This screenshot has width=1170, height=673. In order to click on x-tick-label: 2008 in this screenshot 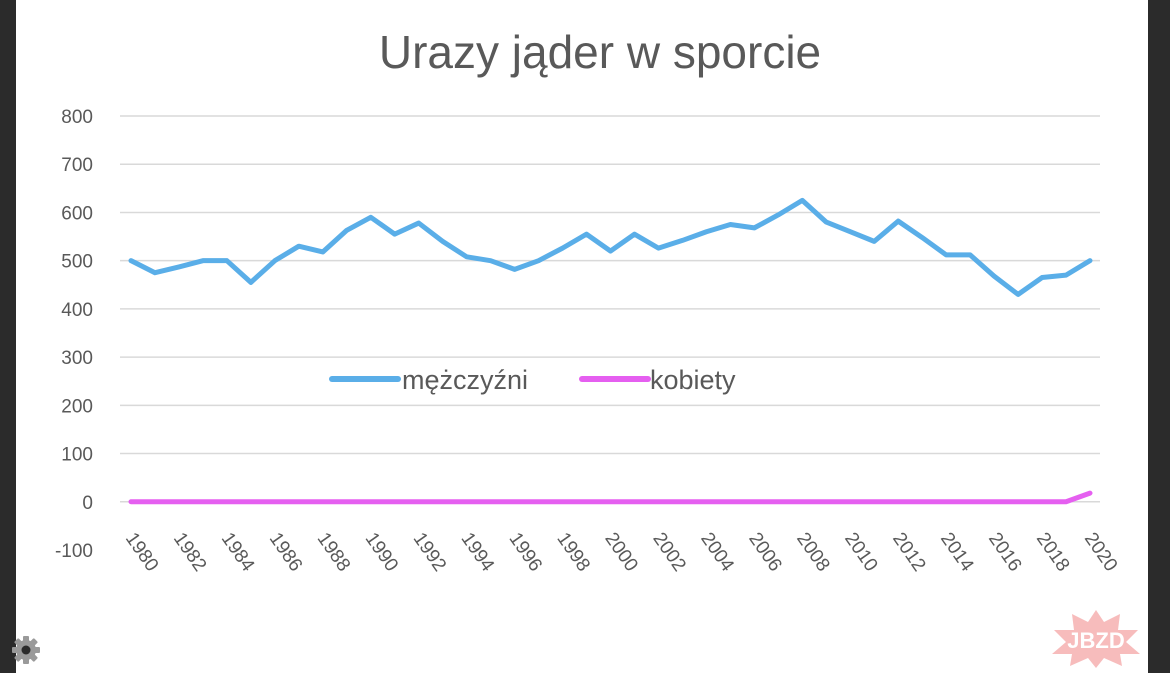, I will do `click(812, 552)`.